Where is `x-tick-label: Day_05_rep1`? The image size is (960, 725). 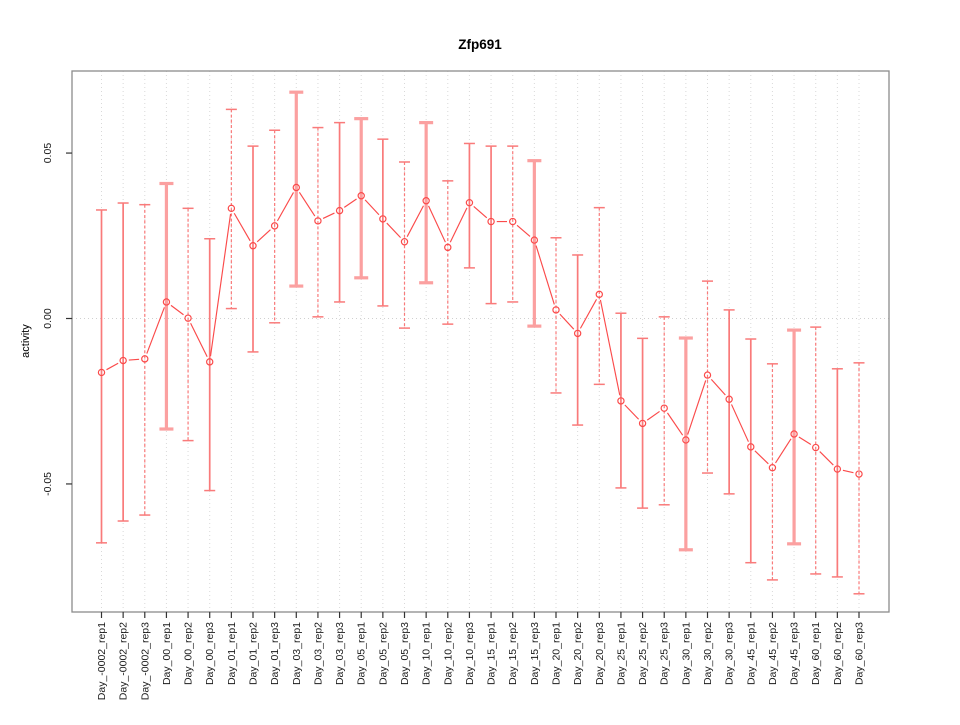
x-tick-label: Day_05_rep1 is located at coordinates (362, 653).